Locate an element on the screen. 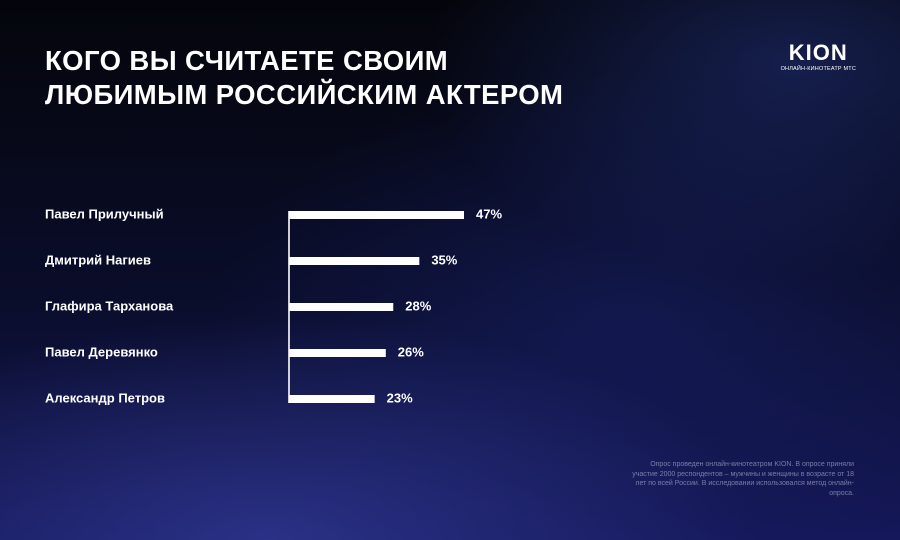 Image resolution: width=900 pixels, height=540 pixels. value-label: 28% is located at coordinates (418, 305).